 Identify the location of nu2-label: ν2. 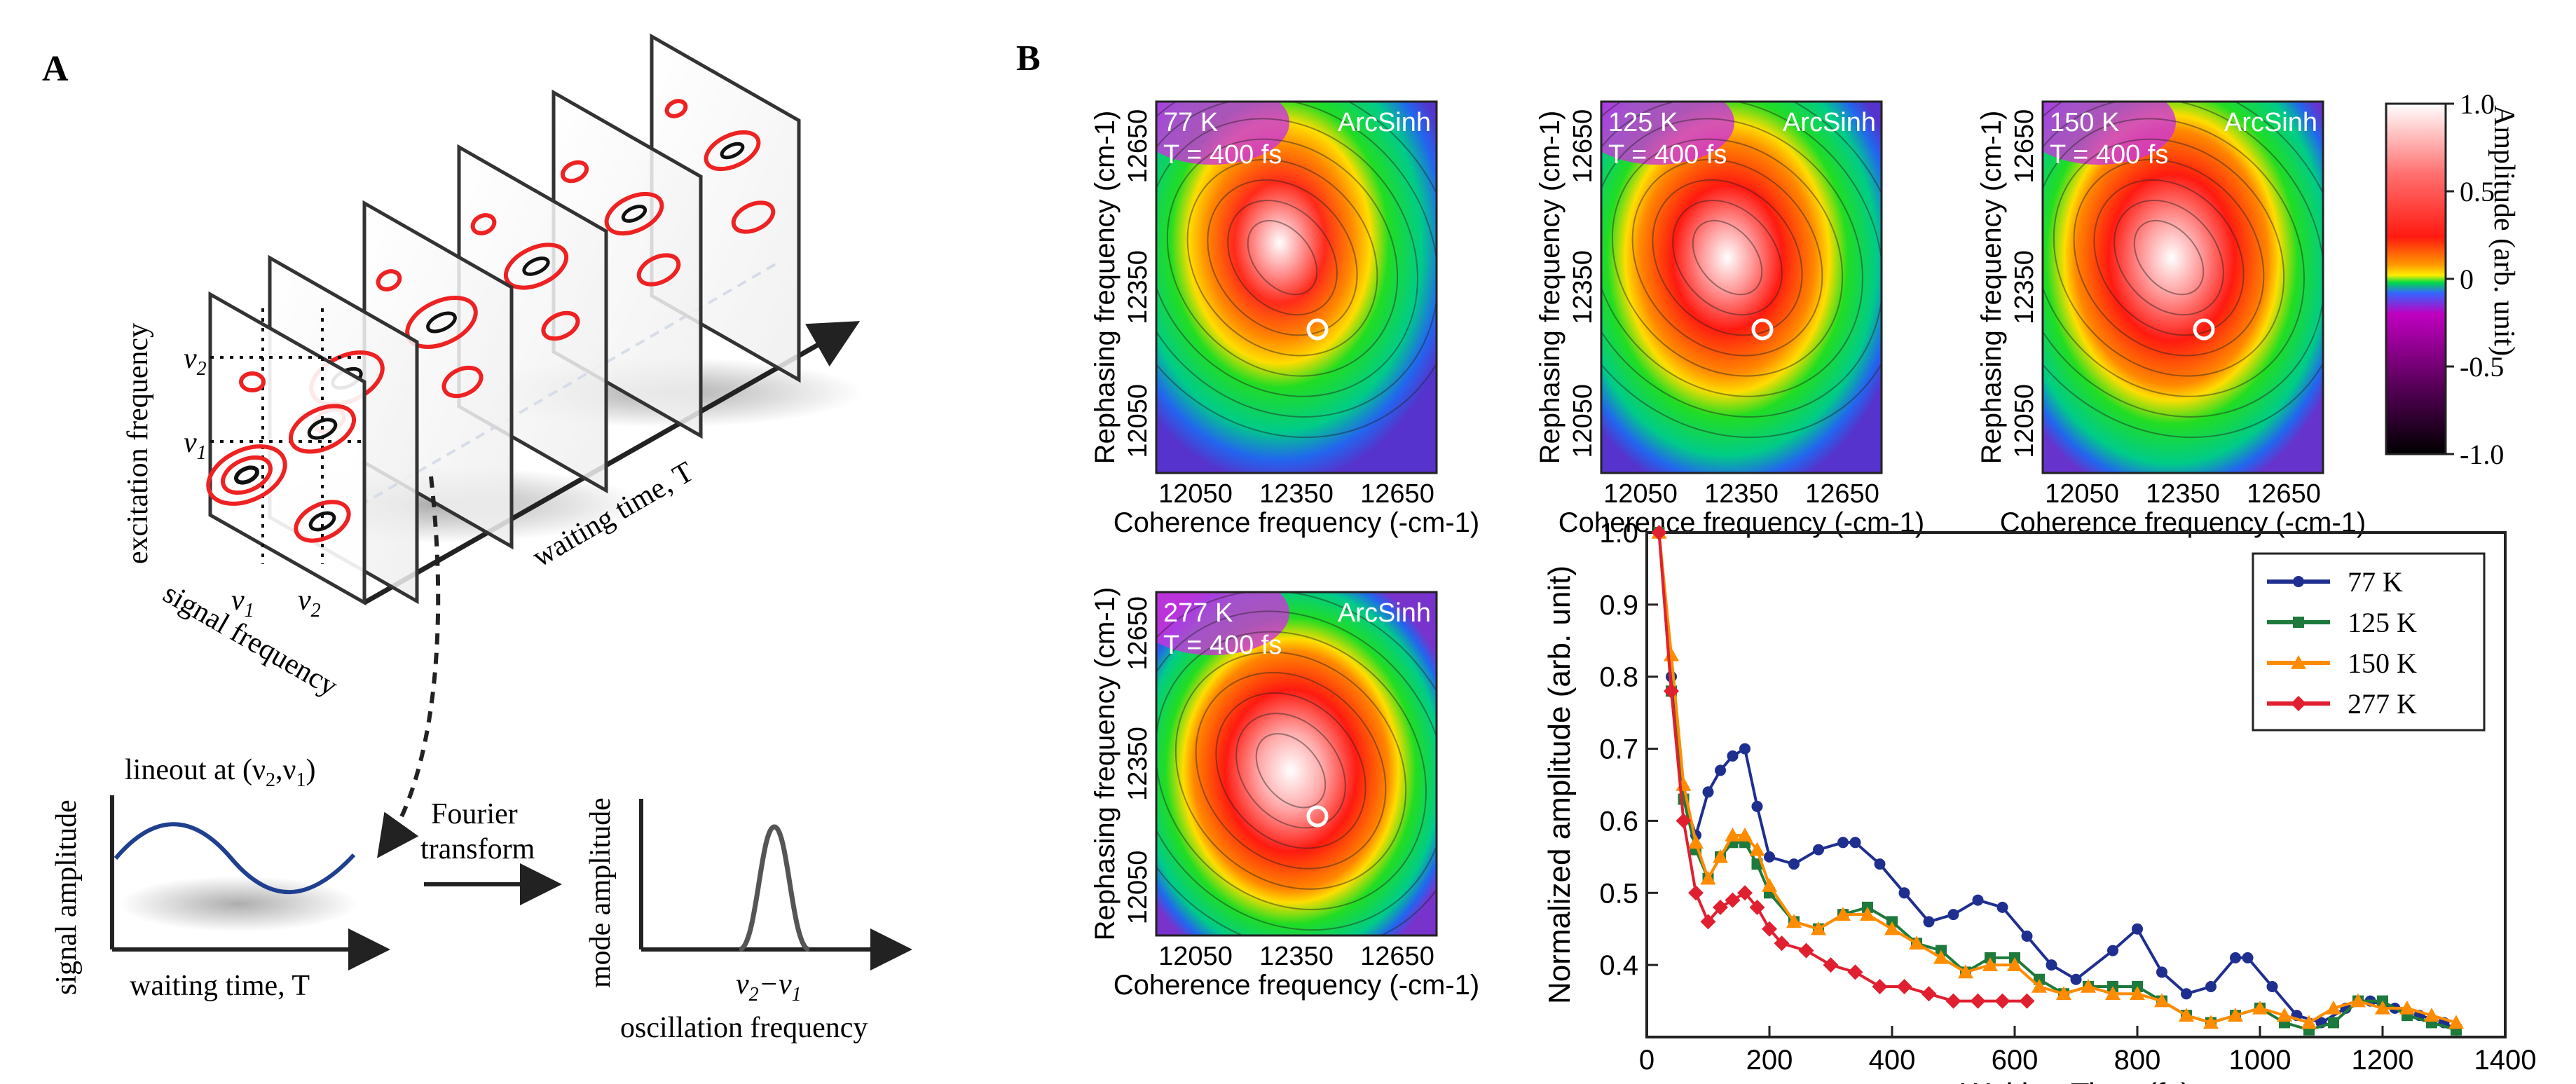
(196, 361).